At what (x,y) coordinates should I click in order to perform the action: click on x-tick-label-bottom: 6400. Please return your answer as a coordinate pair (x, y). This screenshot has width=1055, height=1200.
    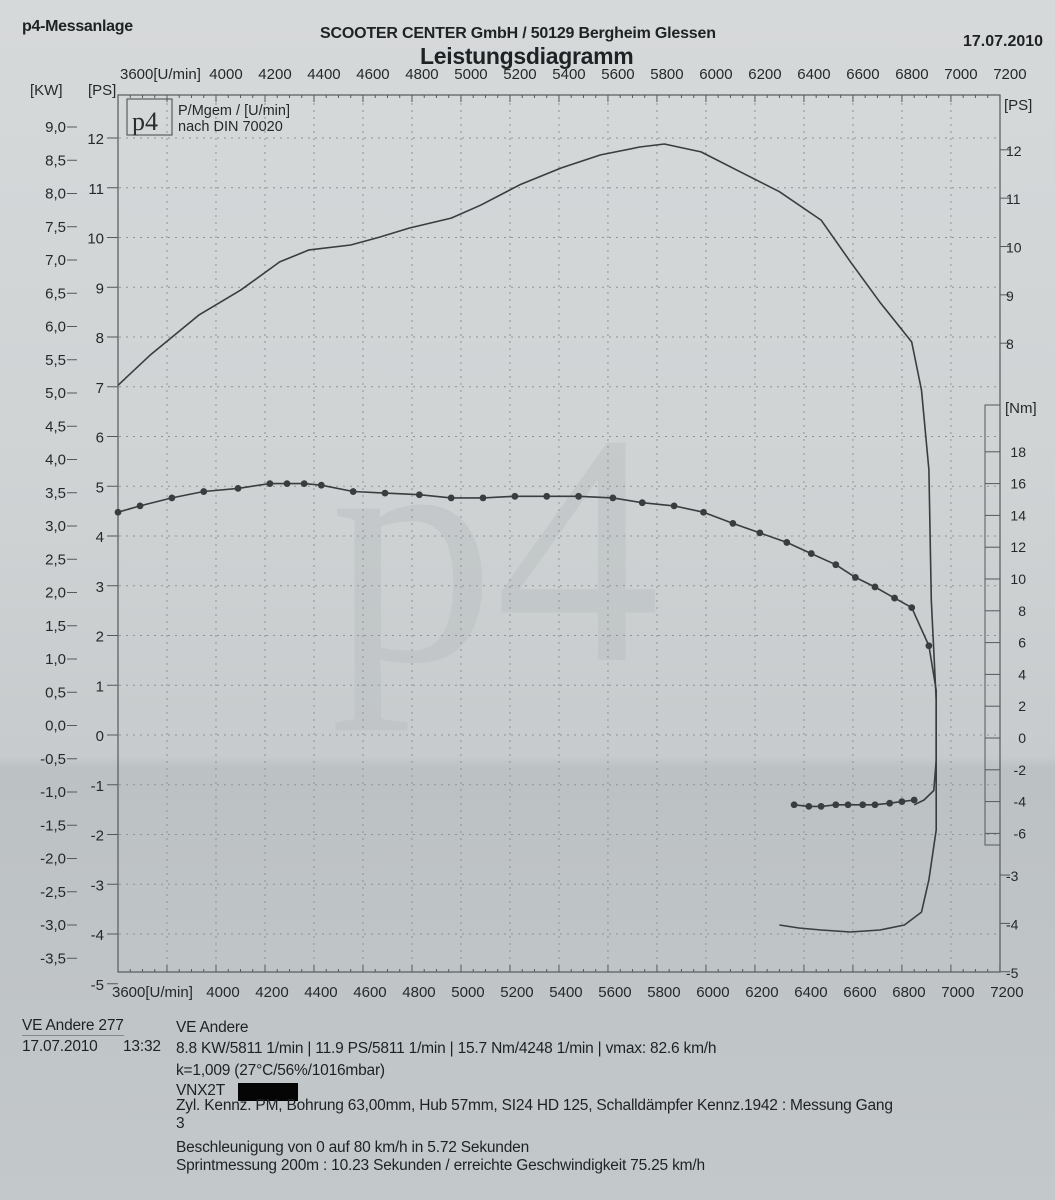
    Looking at the image, I should click on (810, 992).